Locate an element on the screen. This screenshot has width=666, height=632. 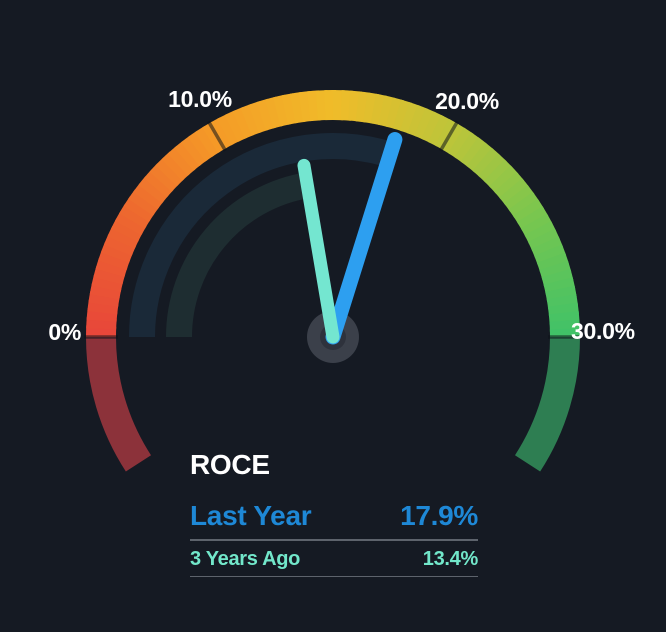
gauge-track-last-year is located at coordinates (261, 235).